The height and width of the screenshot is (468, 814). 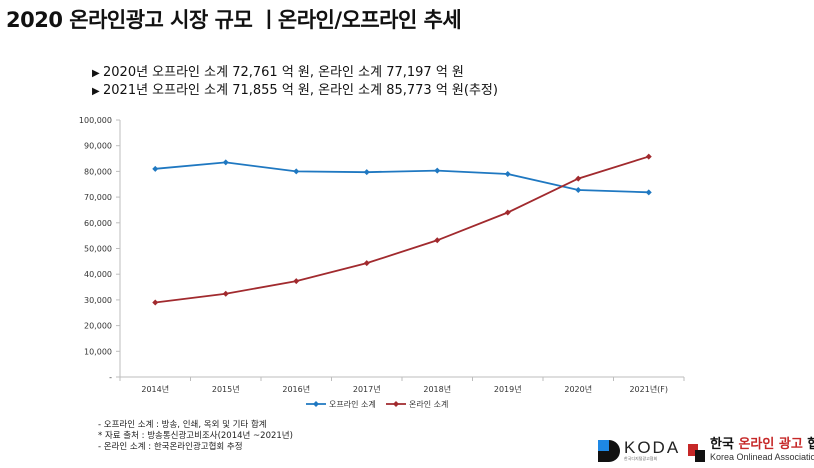 I want to click on koda-logo: KODA 한국디지털광고협회, so click(x=639, y=450).